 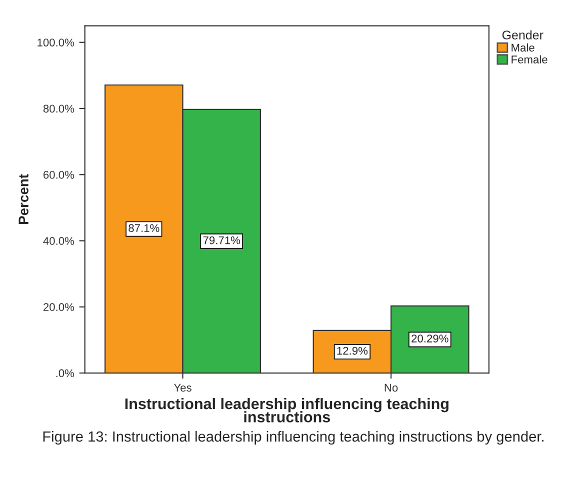 I want to click on data-label: 87.1%, so click(x=144, y=228).